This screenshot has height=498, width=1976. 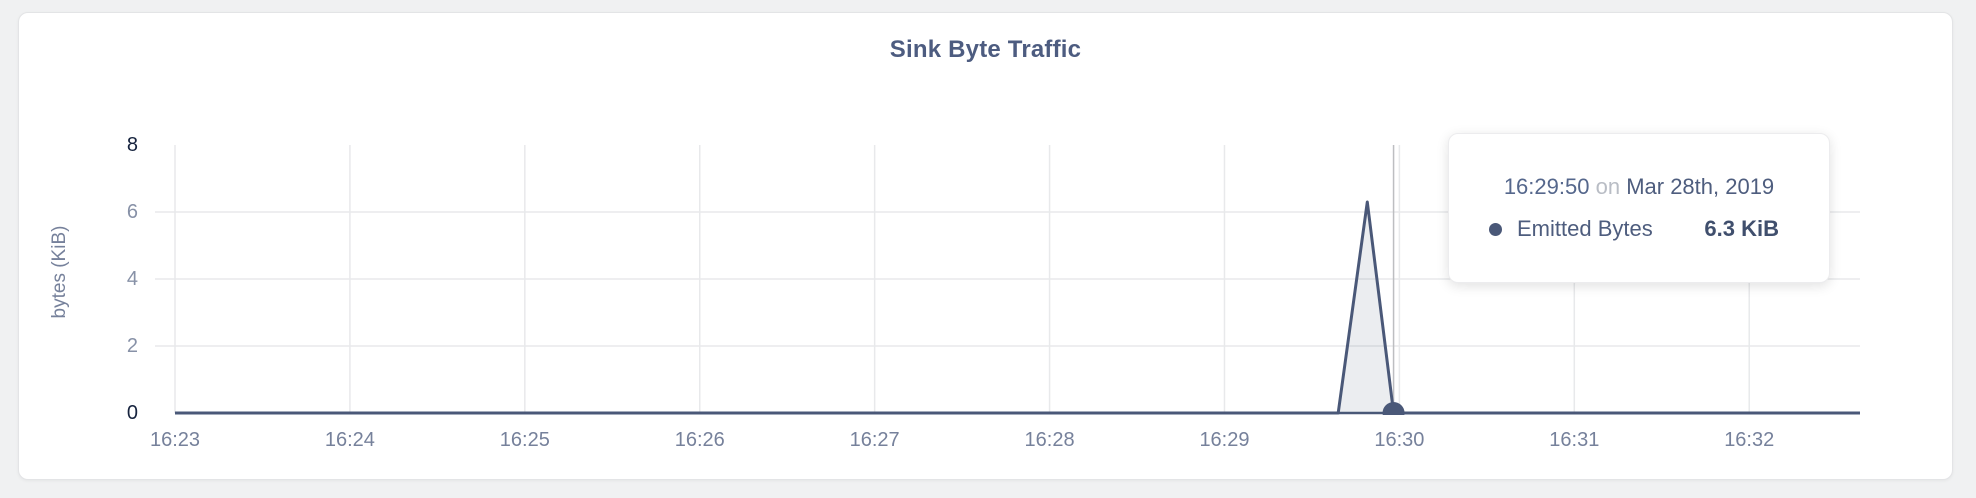 I want to click on hover-point-dot, so click(x=1393, y=408).